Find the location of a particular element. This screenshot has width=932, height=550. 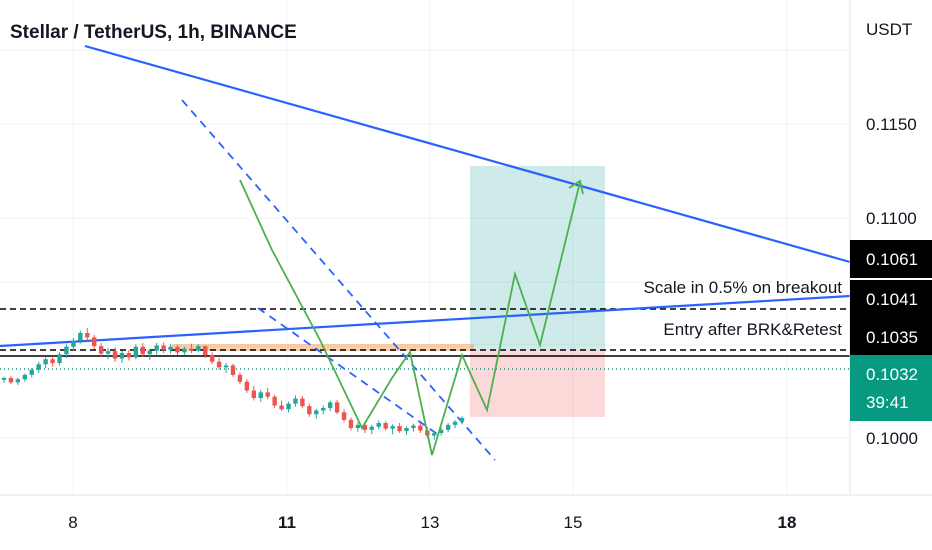

x-tick-label: 18 is located at coordinates (787, 522).